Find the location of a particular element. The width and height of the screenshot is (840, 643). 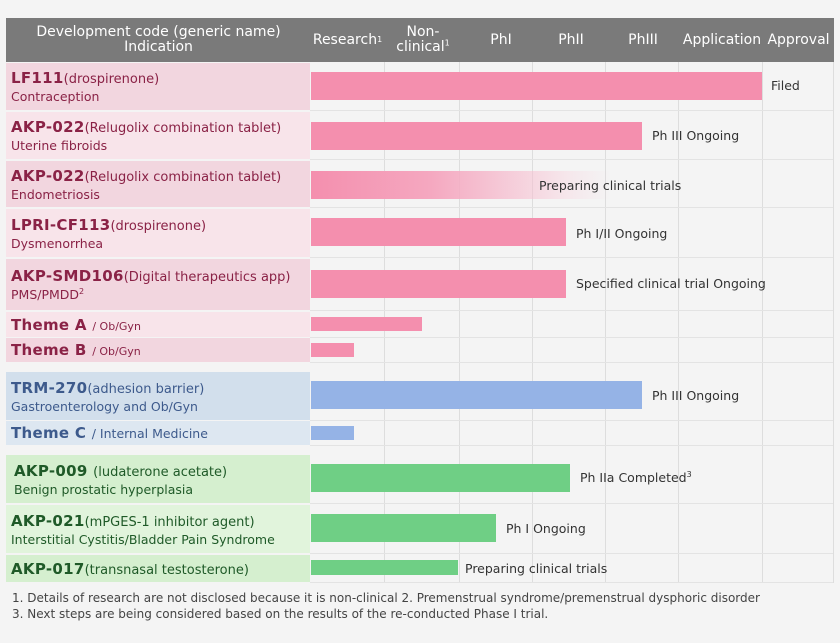

development-code: LPRI-CF113(drospirenone) is located at coordinates (109, 224).